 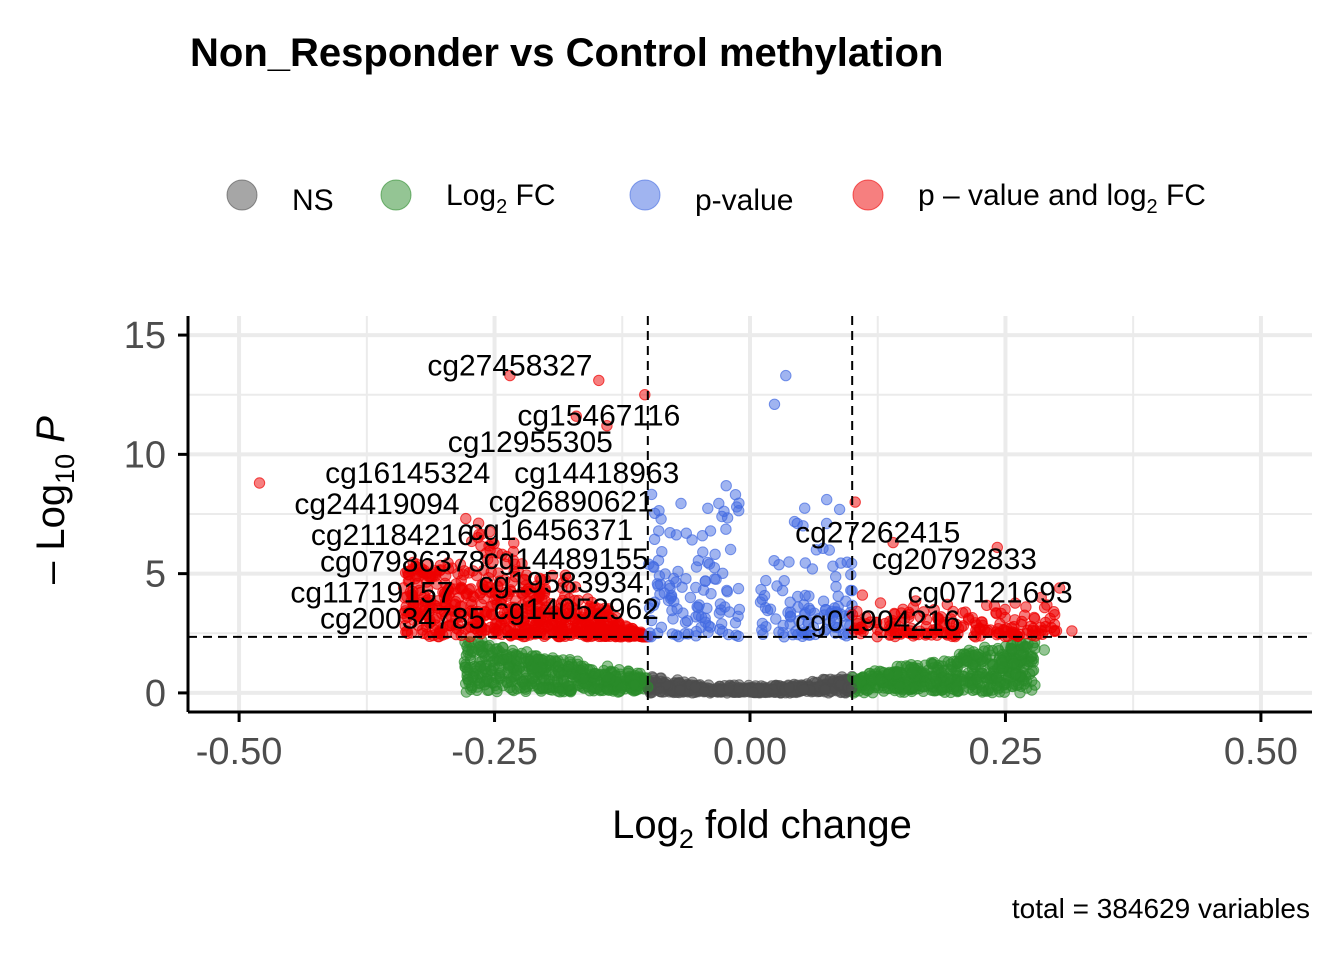 What do you see at coordinates (242, 195) in the screenshot?
I see `legend-swatch-ns` at bounding box center [242, 195].